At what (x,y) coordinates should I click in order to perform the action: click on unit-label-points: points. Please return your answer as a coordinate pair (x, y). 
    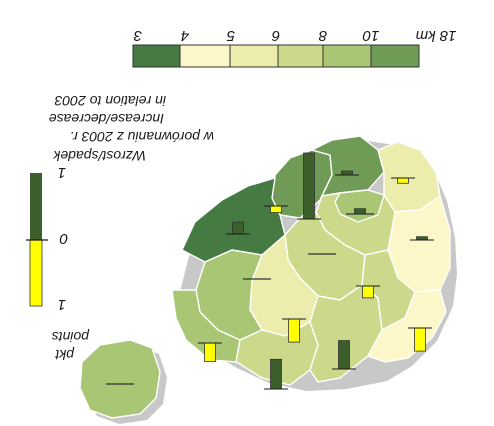
    Looking at the image, I should click on (71, 337).